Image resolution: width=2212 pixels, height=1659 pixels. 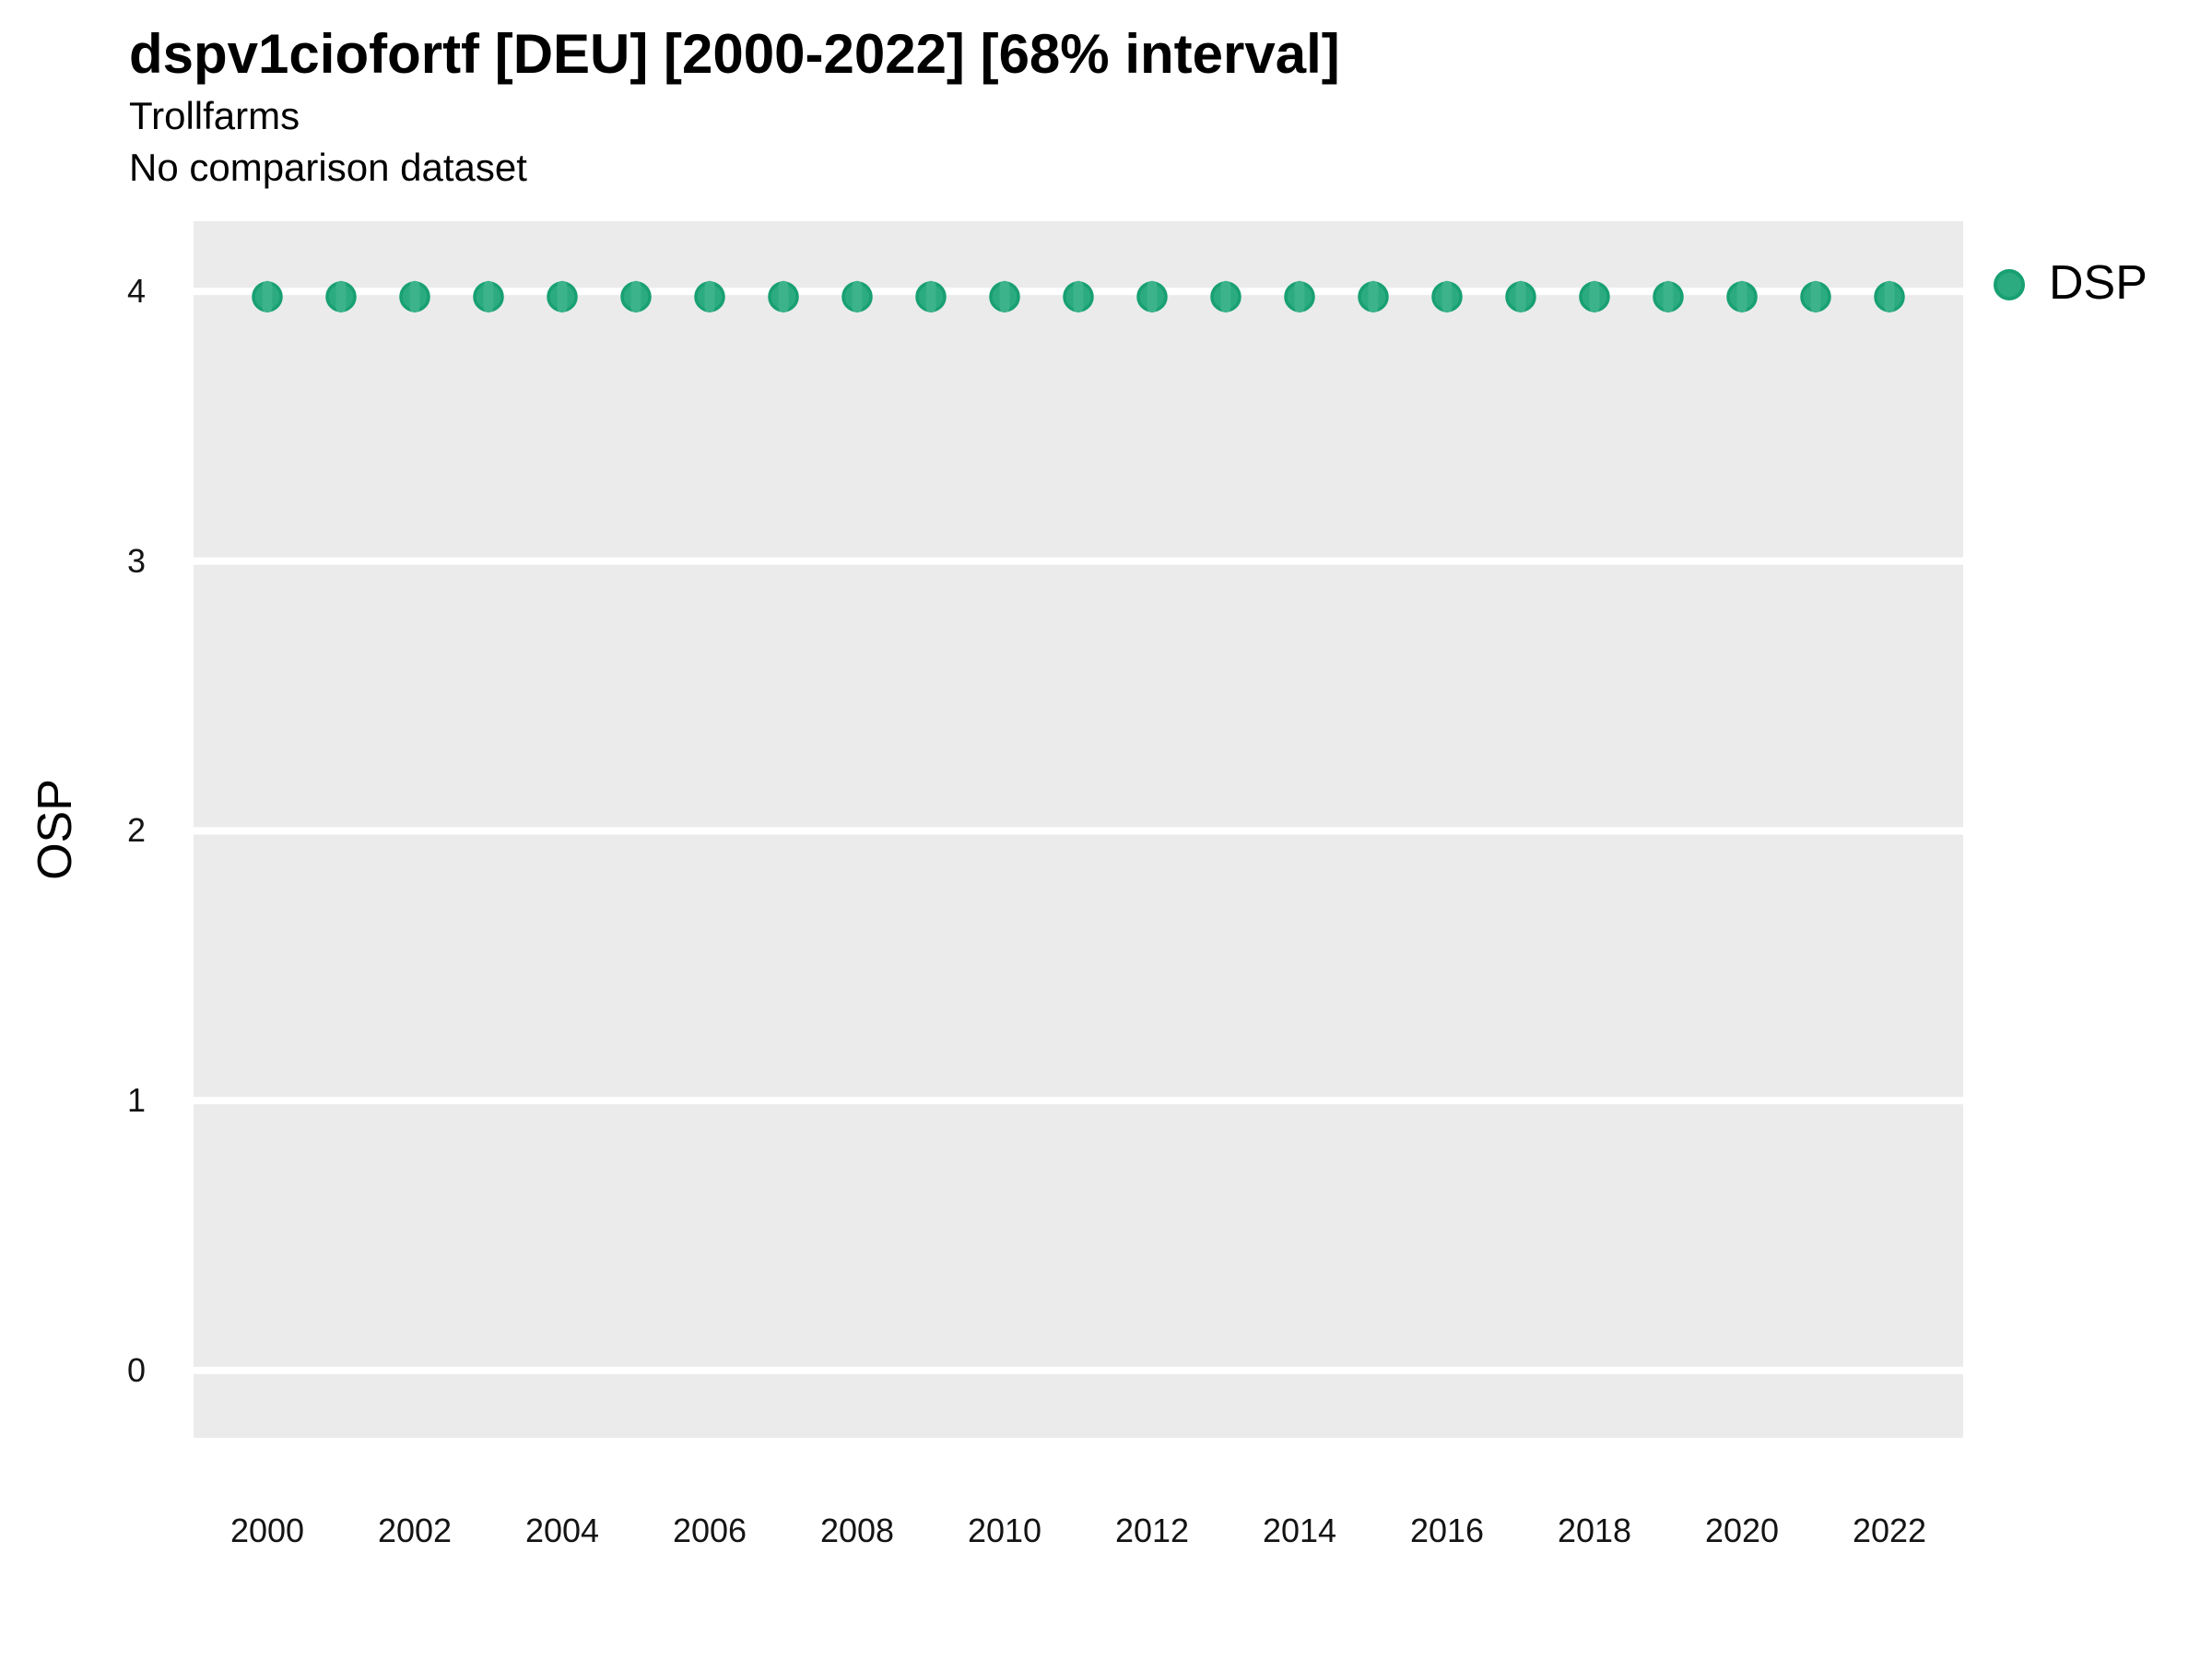 What do you see at coordinates (267, 1530) in the screenshot?
I see `x-tick-label-2000: 2000` at bounding box center [267, 1530].